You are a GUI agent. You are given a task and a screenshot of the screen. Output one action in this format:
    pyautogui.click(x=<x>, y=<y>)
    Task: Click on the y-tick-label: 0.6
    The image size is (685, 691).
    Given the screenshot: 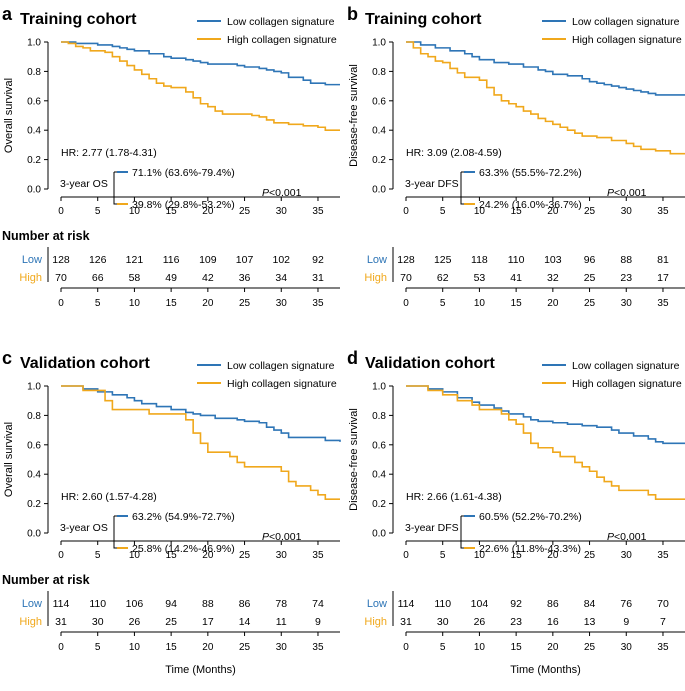 What is the action you would take?
    pyautogui.click(x=379, y=445)
    